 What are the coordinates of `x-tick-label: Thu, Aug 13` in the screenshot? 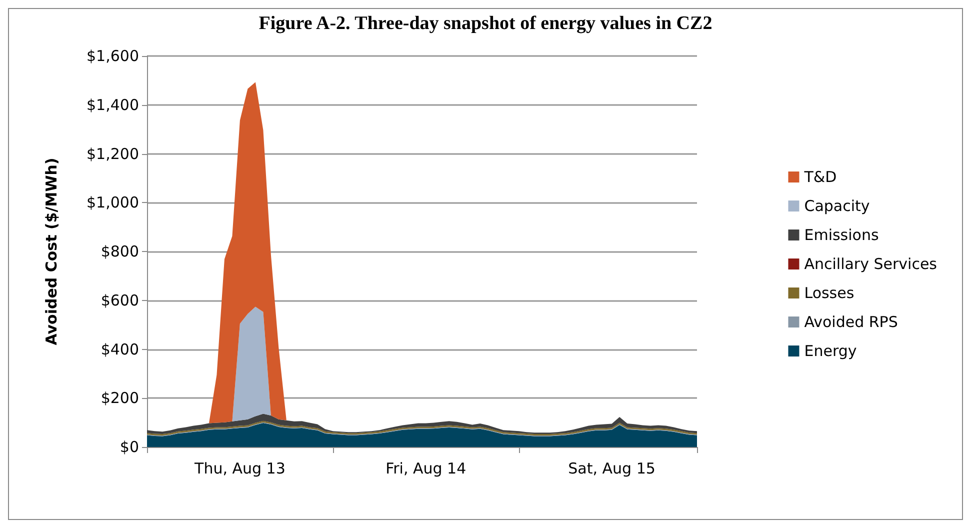 It's located at (240, 469).